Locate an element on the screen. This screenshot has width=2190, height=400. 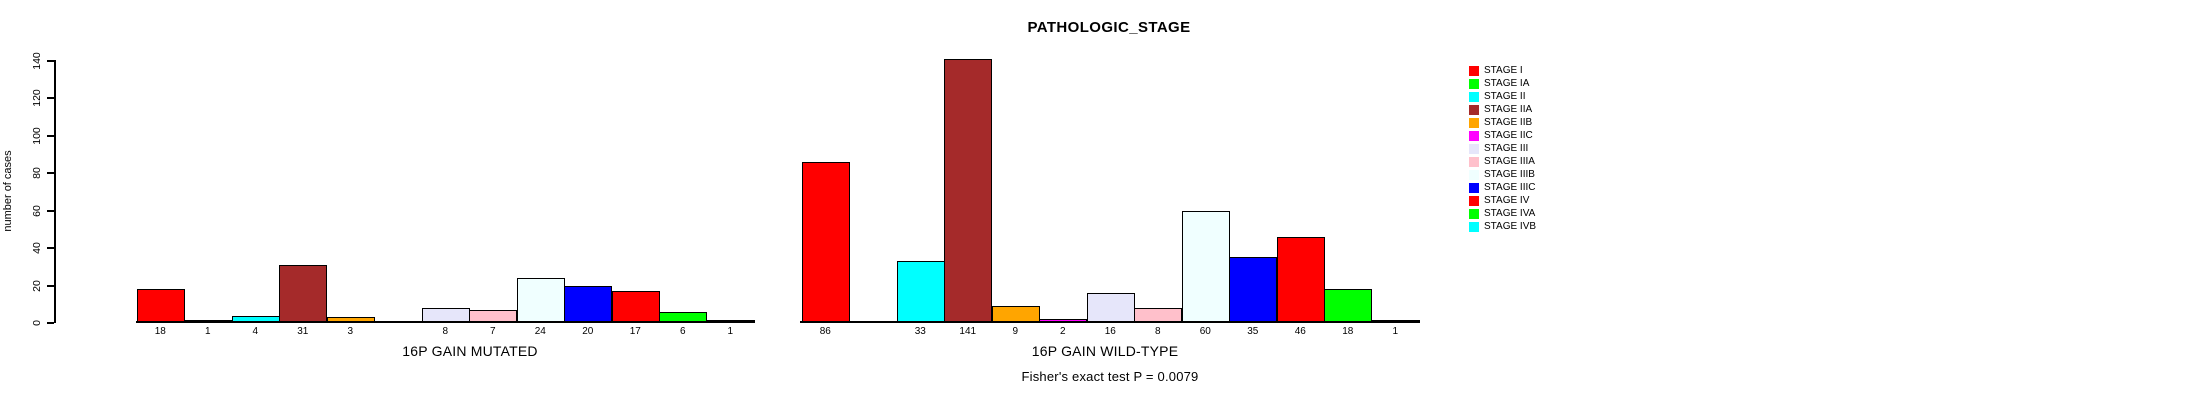
bar-value-16p-gain-wild-type-stage-iii: 16 is located at coordinates (1110, 331).